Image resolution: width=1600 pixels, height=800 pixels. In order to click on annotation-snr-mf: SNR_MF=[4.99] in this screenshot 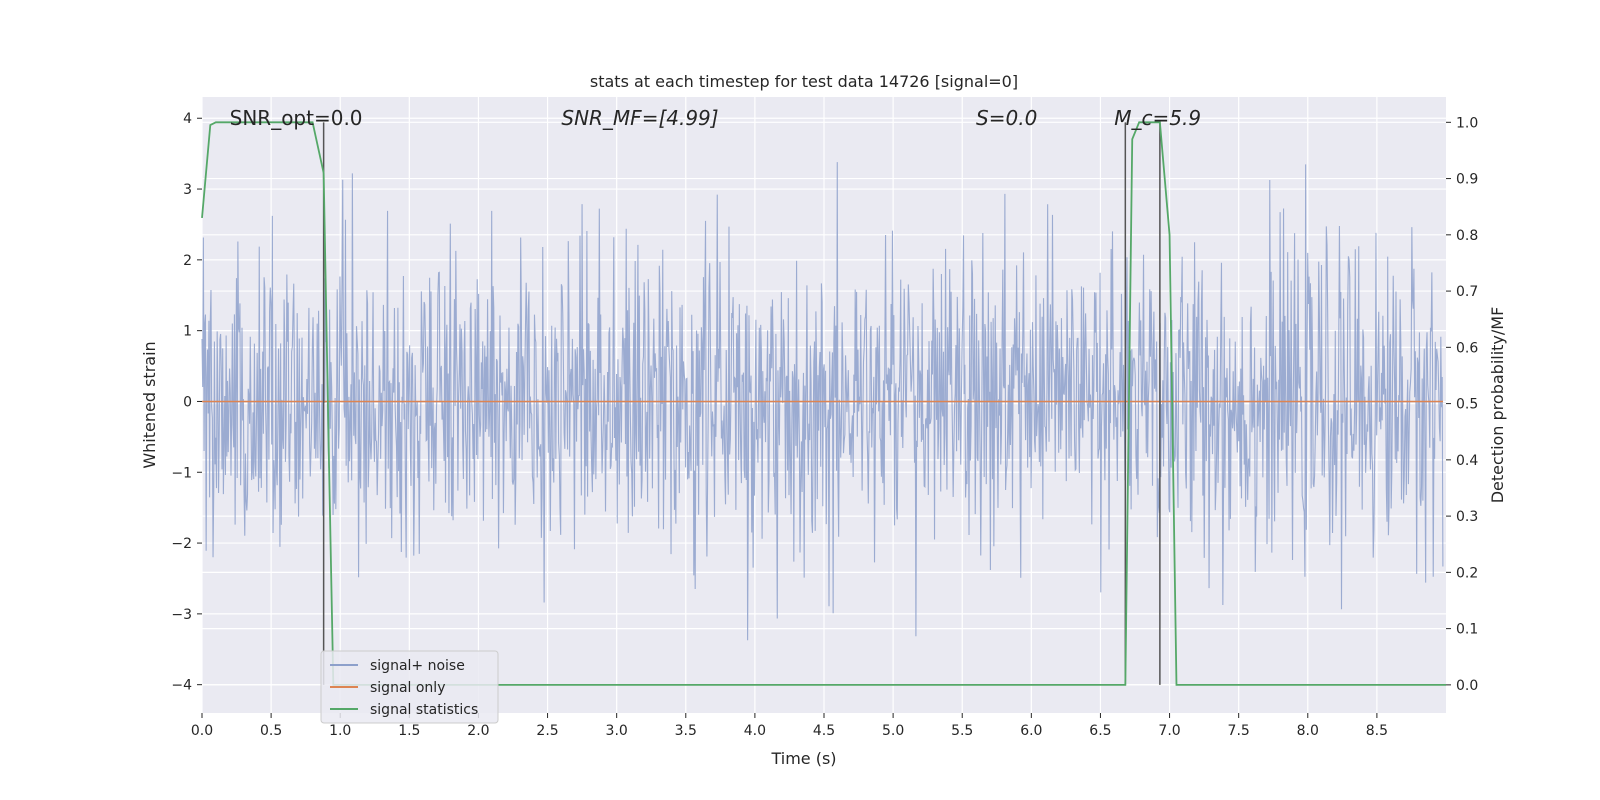, I will do `click(639, 118)`.